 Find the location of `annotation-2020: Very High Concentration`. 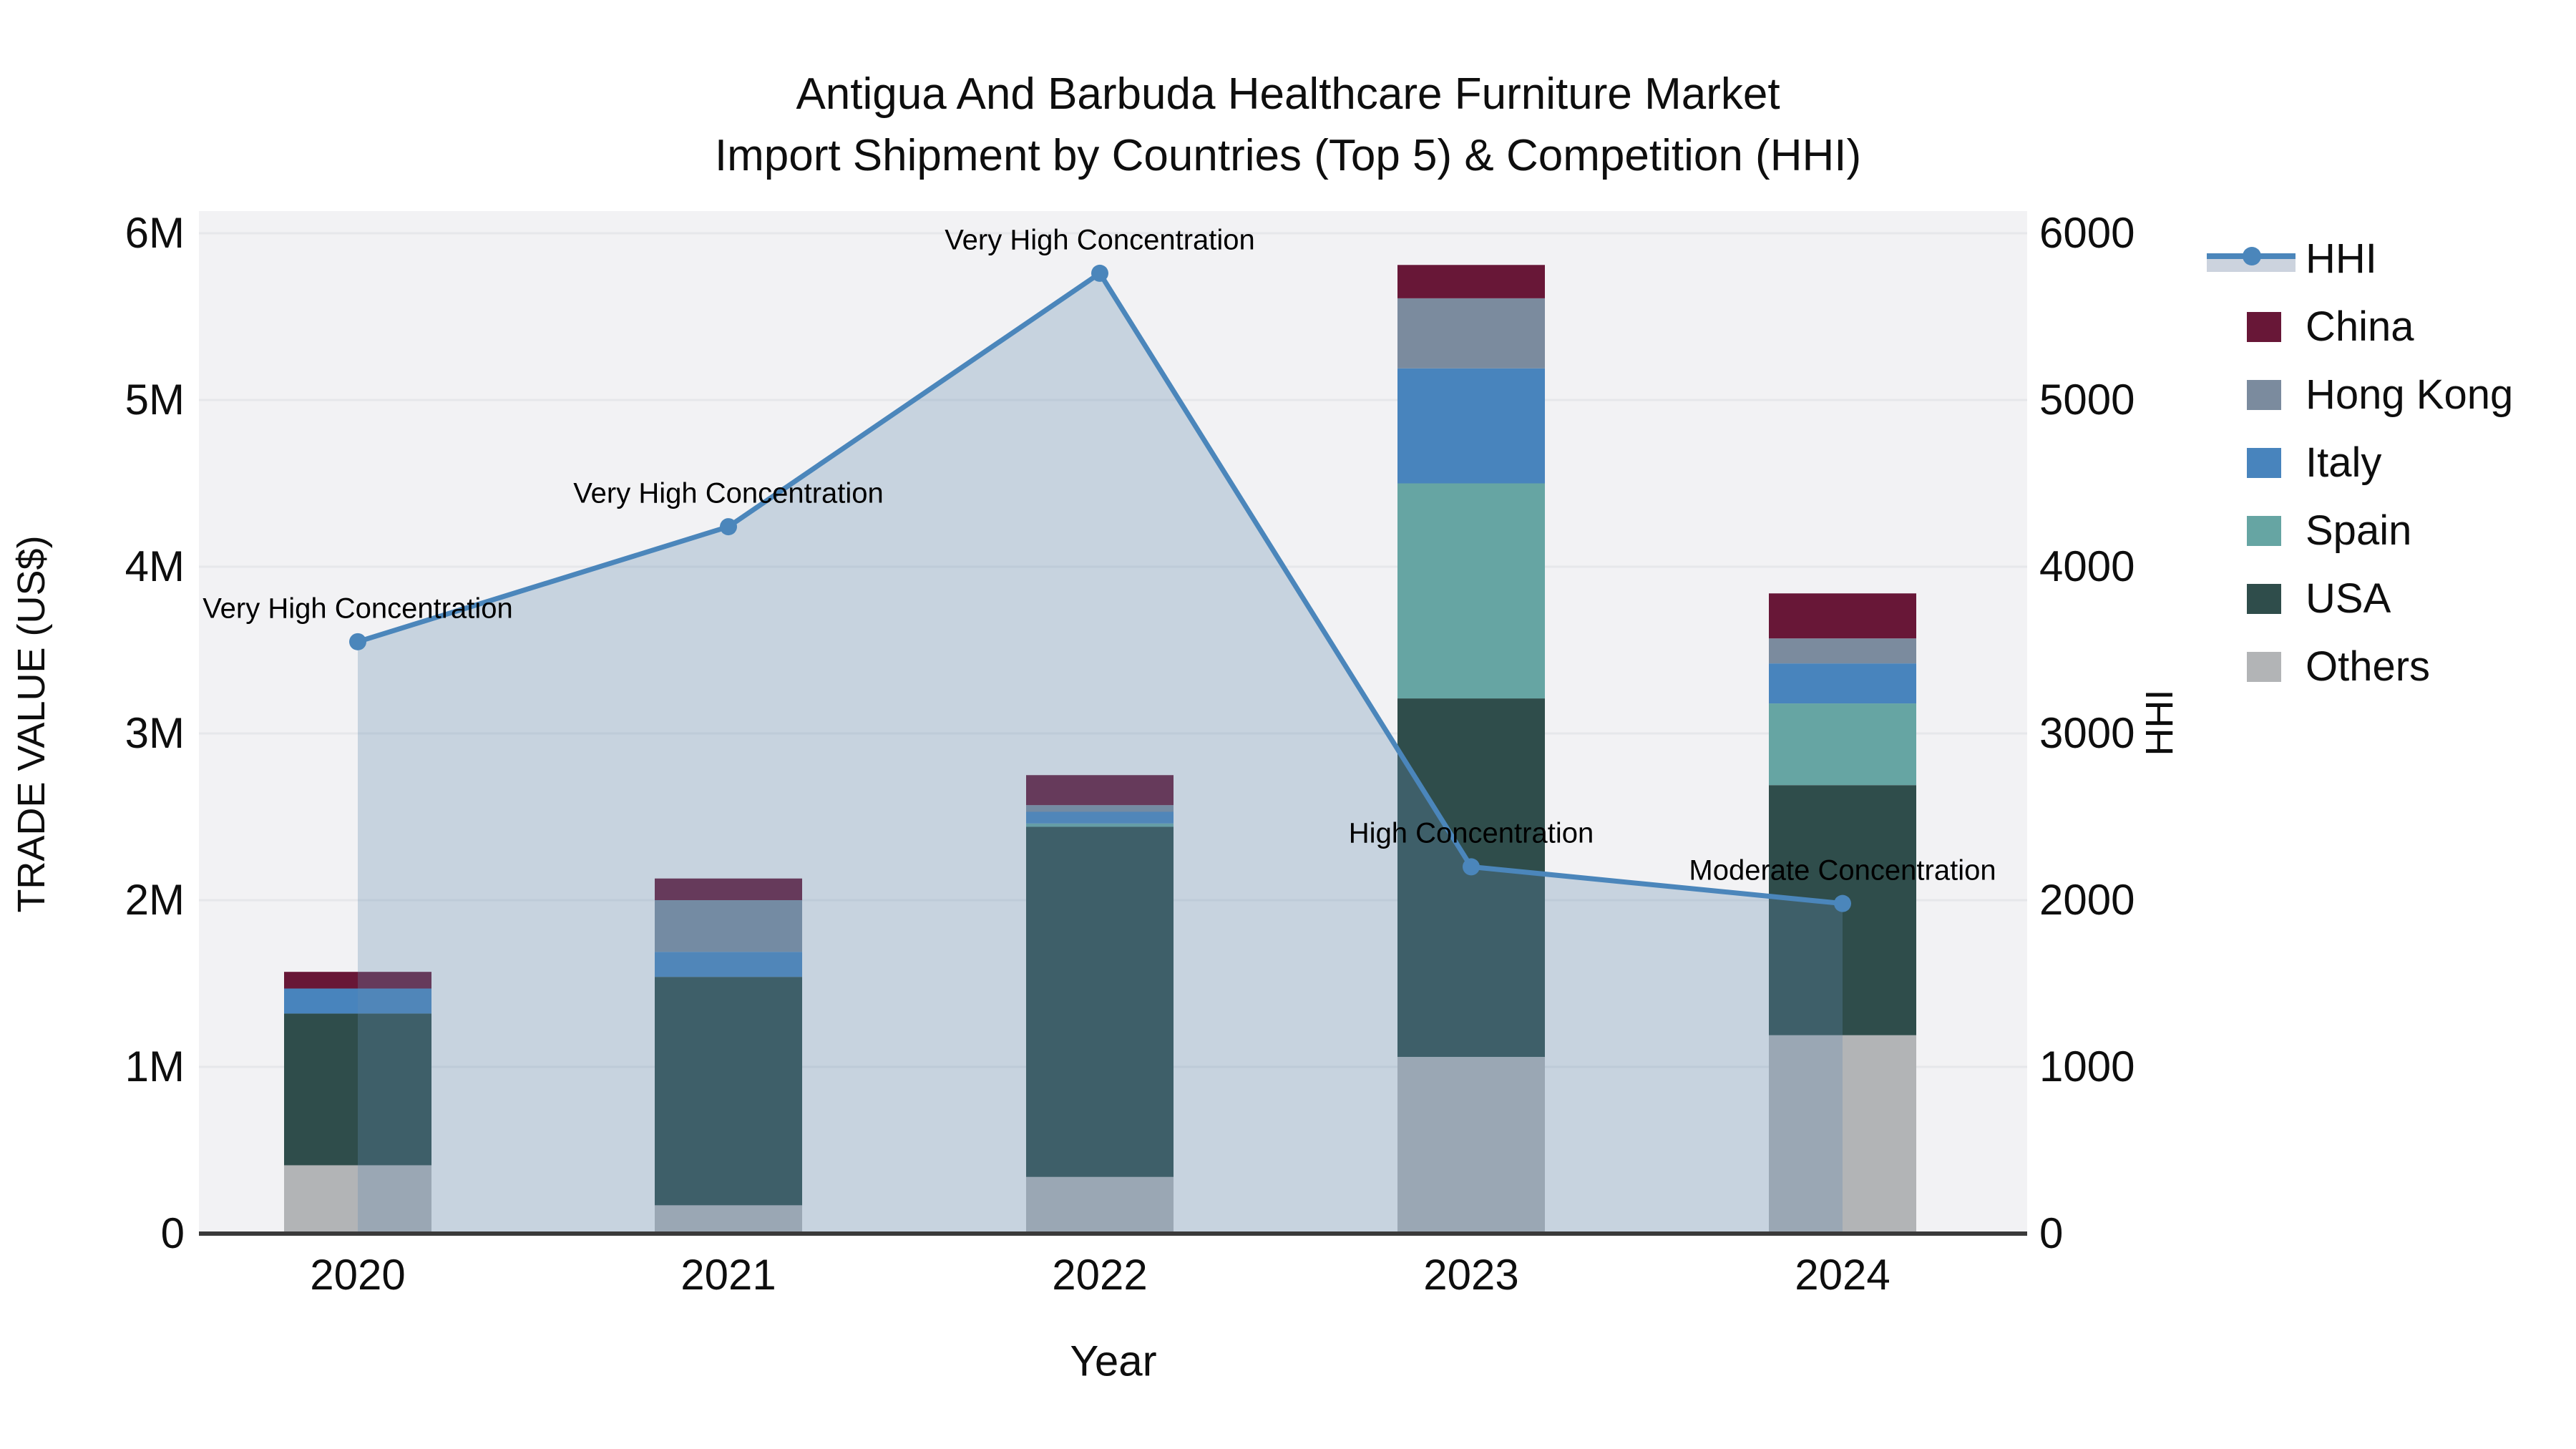

annotation-2020: Very High Concentration is located at coordinates (358, 608).